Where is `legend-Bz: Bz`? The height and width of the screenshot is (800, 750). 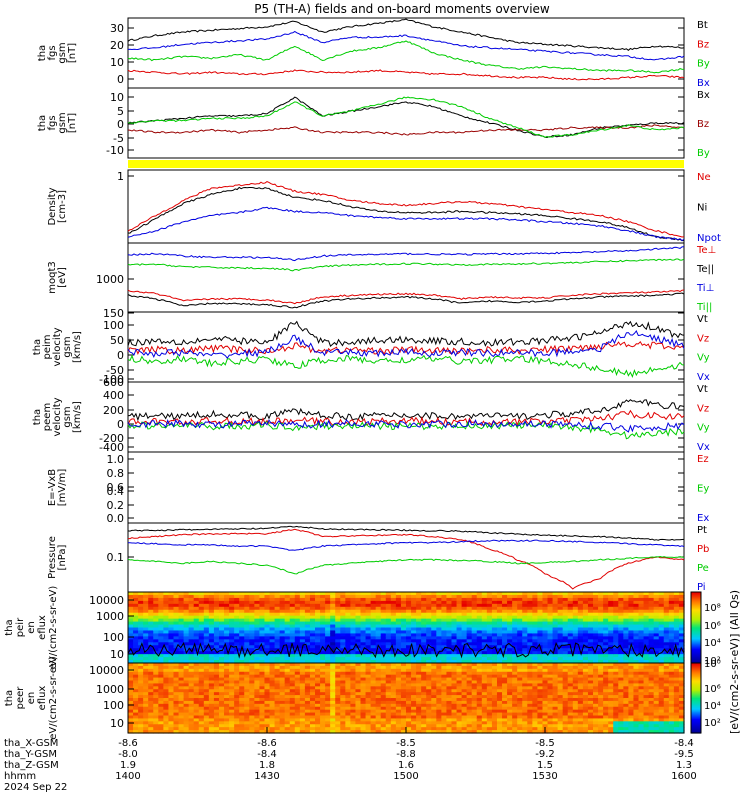
legend-Bz: Bz is located at coordinates (703, 124).